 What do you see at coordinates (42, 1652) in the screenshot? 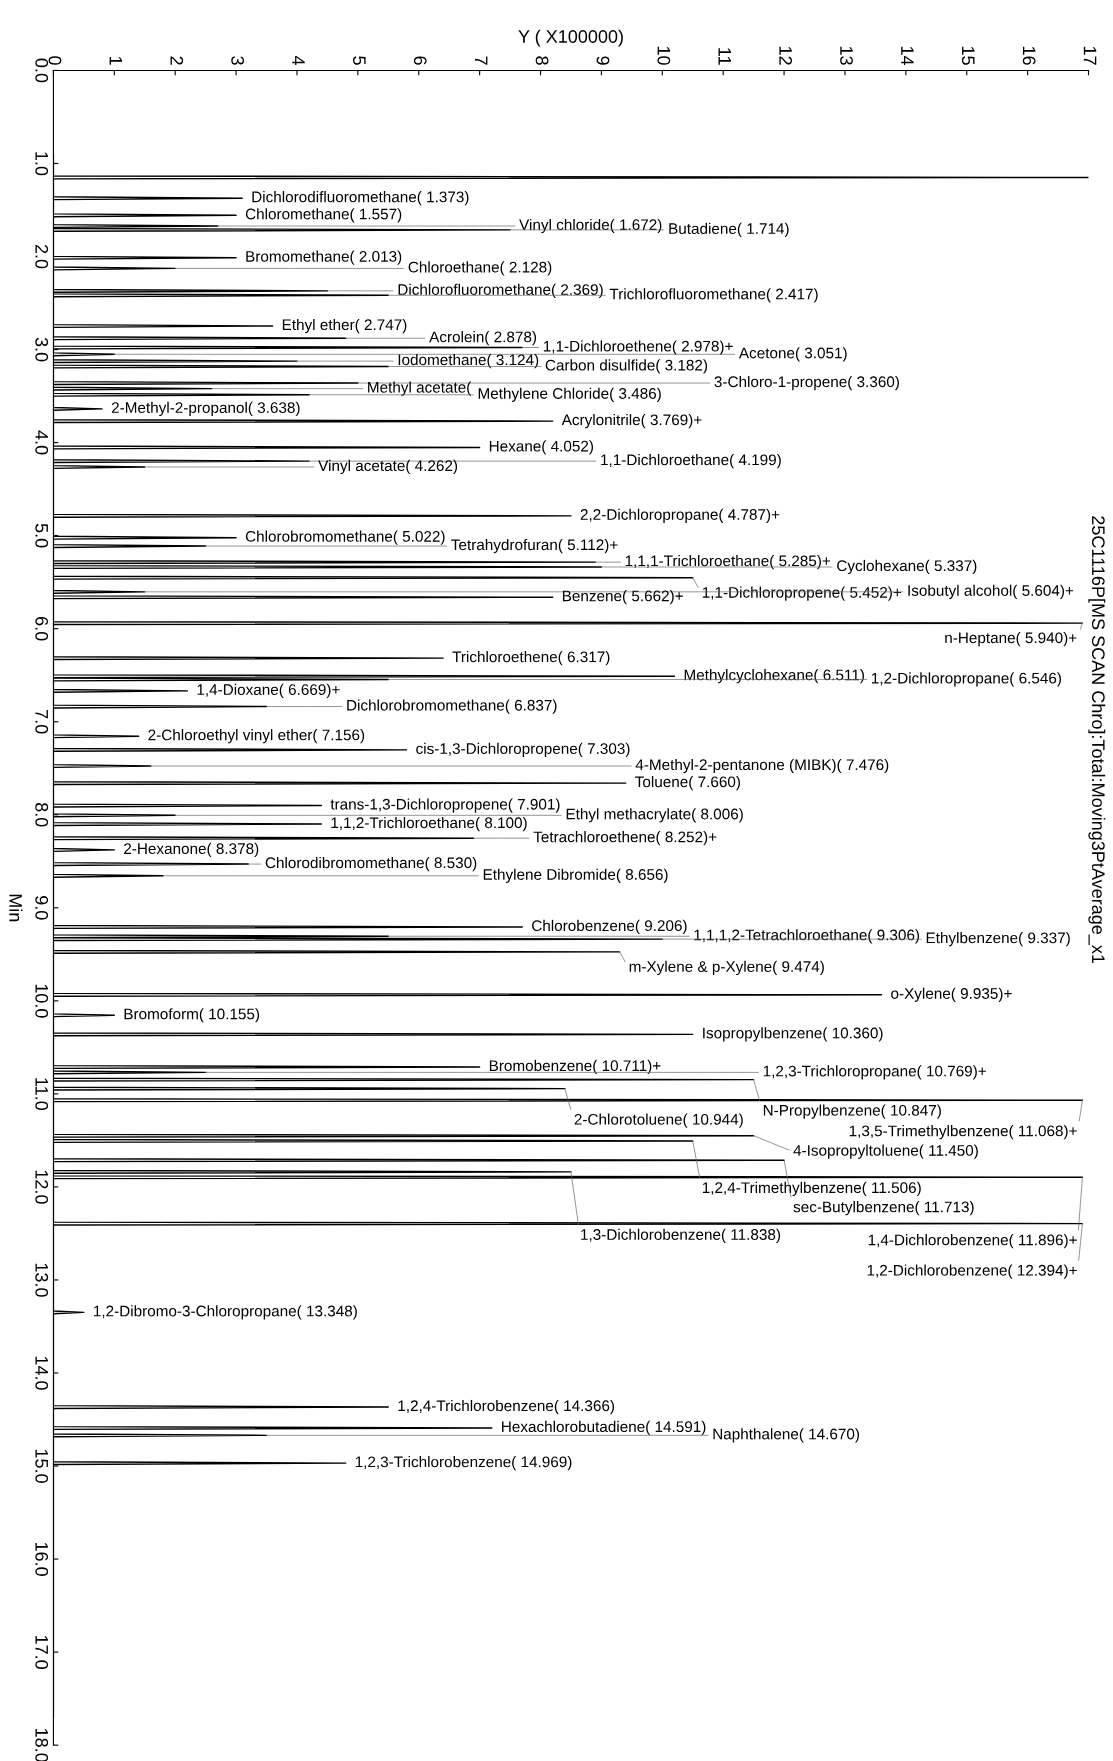
I see `y-tick-label: 17.0` at bounding box center [42, 1652].